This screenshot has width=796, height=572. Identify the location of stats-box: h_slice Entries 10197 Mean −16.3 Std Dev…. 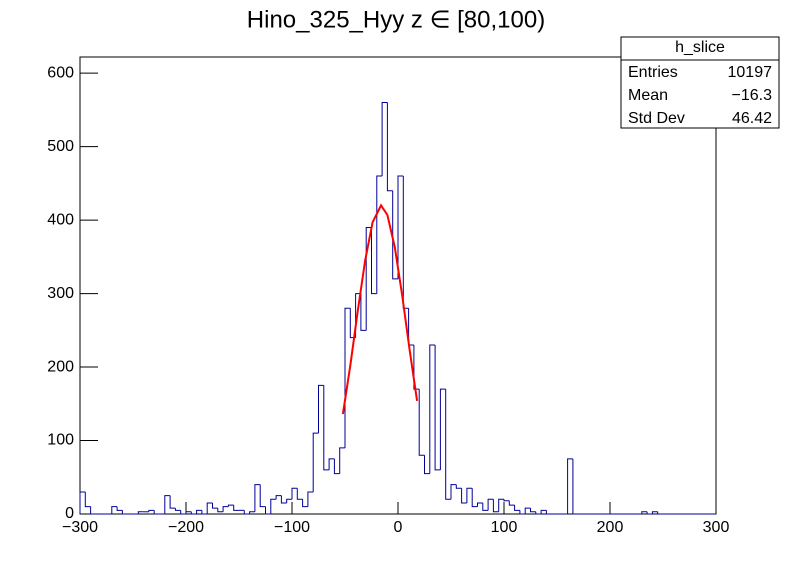
(700, 82).